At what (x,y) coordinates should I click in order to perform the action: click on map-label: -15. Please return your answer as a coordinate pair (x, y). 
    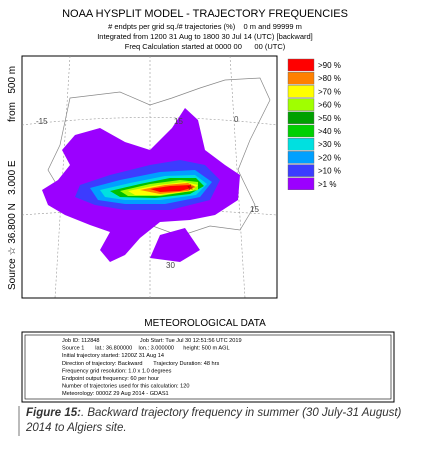
    Looking at the image, I should click on (42, 121).